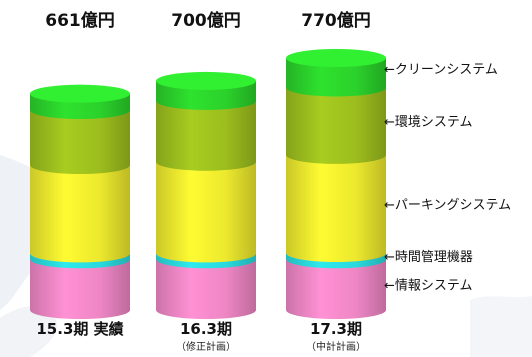  I want to click on legend-label: ←クリーンシステム, so click(441, 70).